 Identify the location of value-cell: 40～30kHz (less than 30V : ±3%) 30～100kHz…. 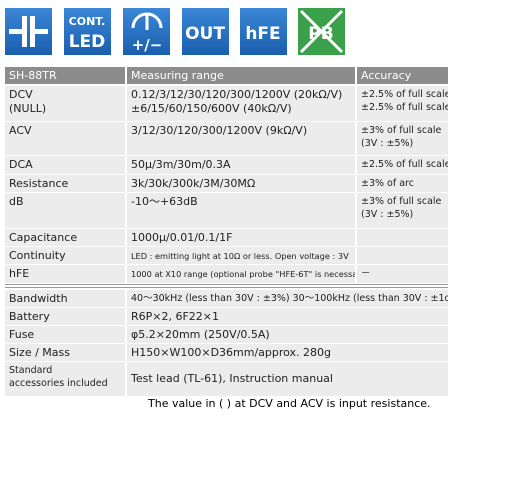
(287, 298).